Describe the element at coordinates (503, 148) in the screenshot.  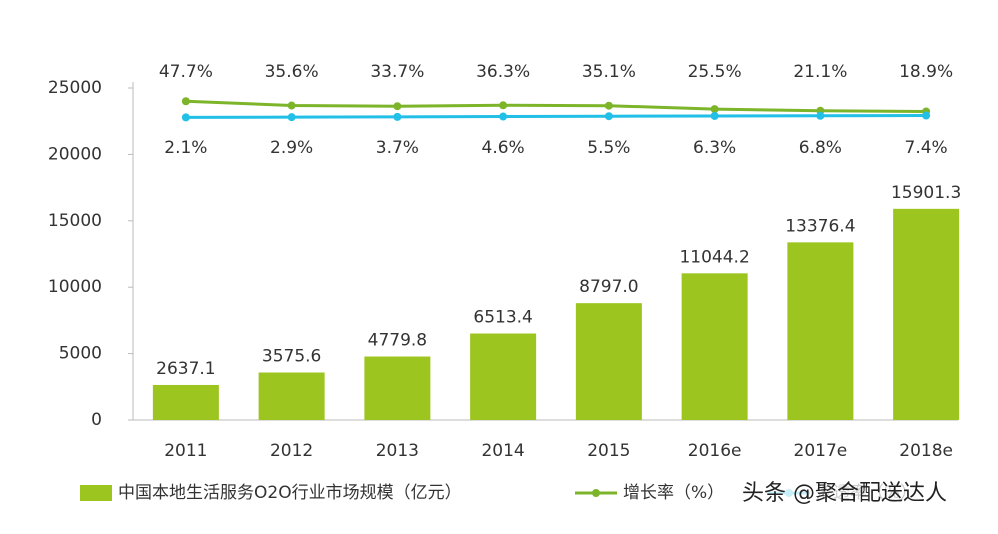
I see `value-label: 4.6%` at that location.